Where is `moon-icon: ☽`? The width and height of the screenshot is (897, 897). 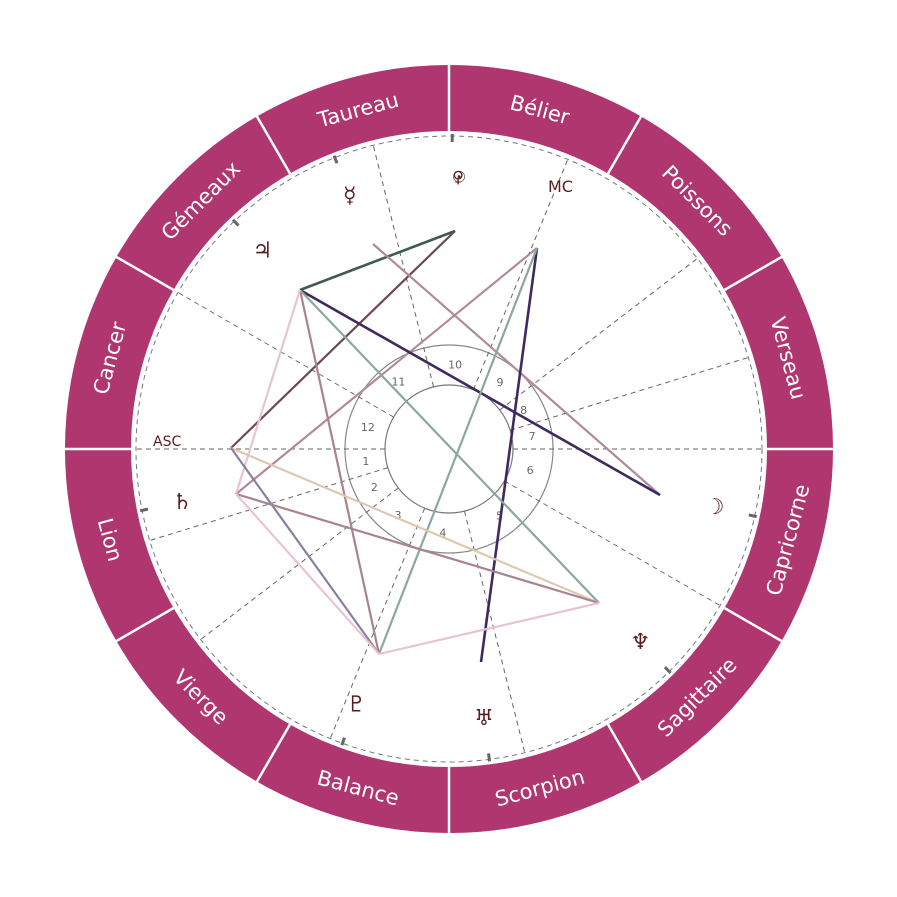 moon-icon: ☽ is located at coordinates (715, 507).